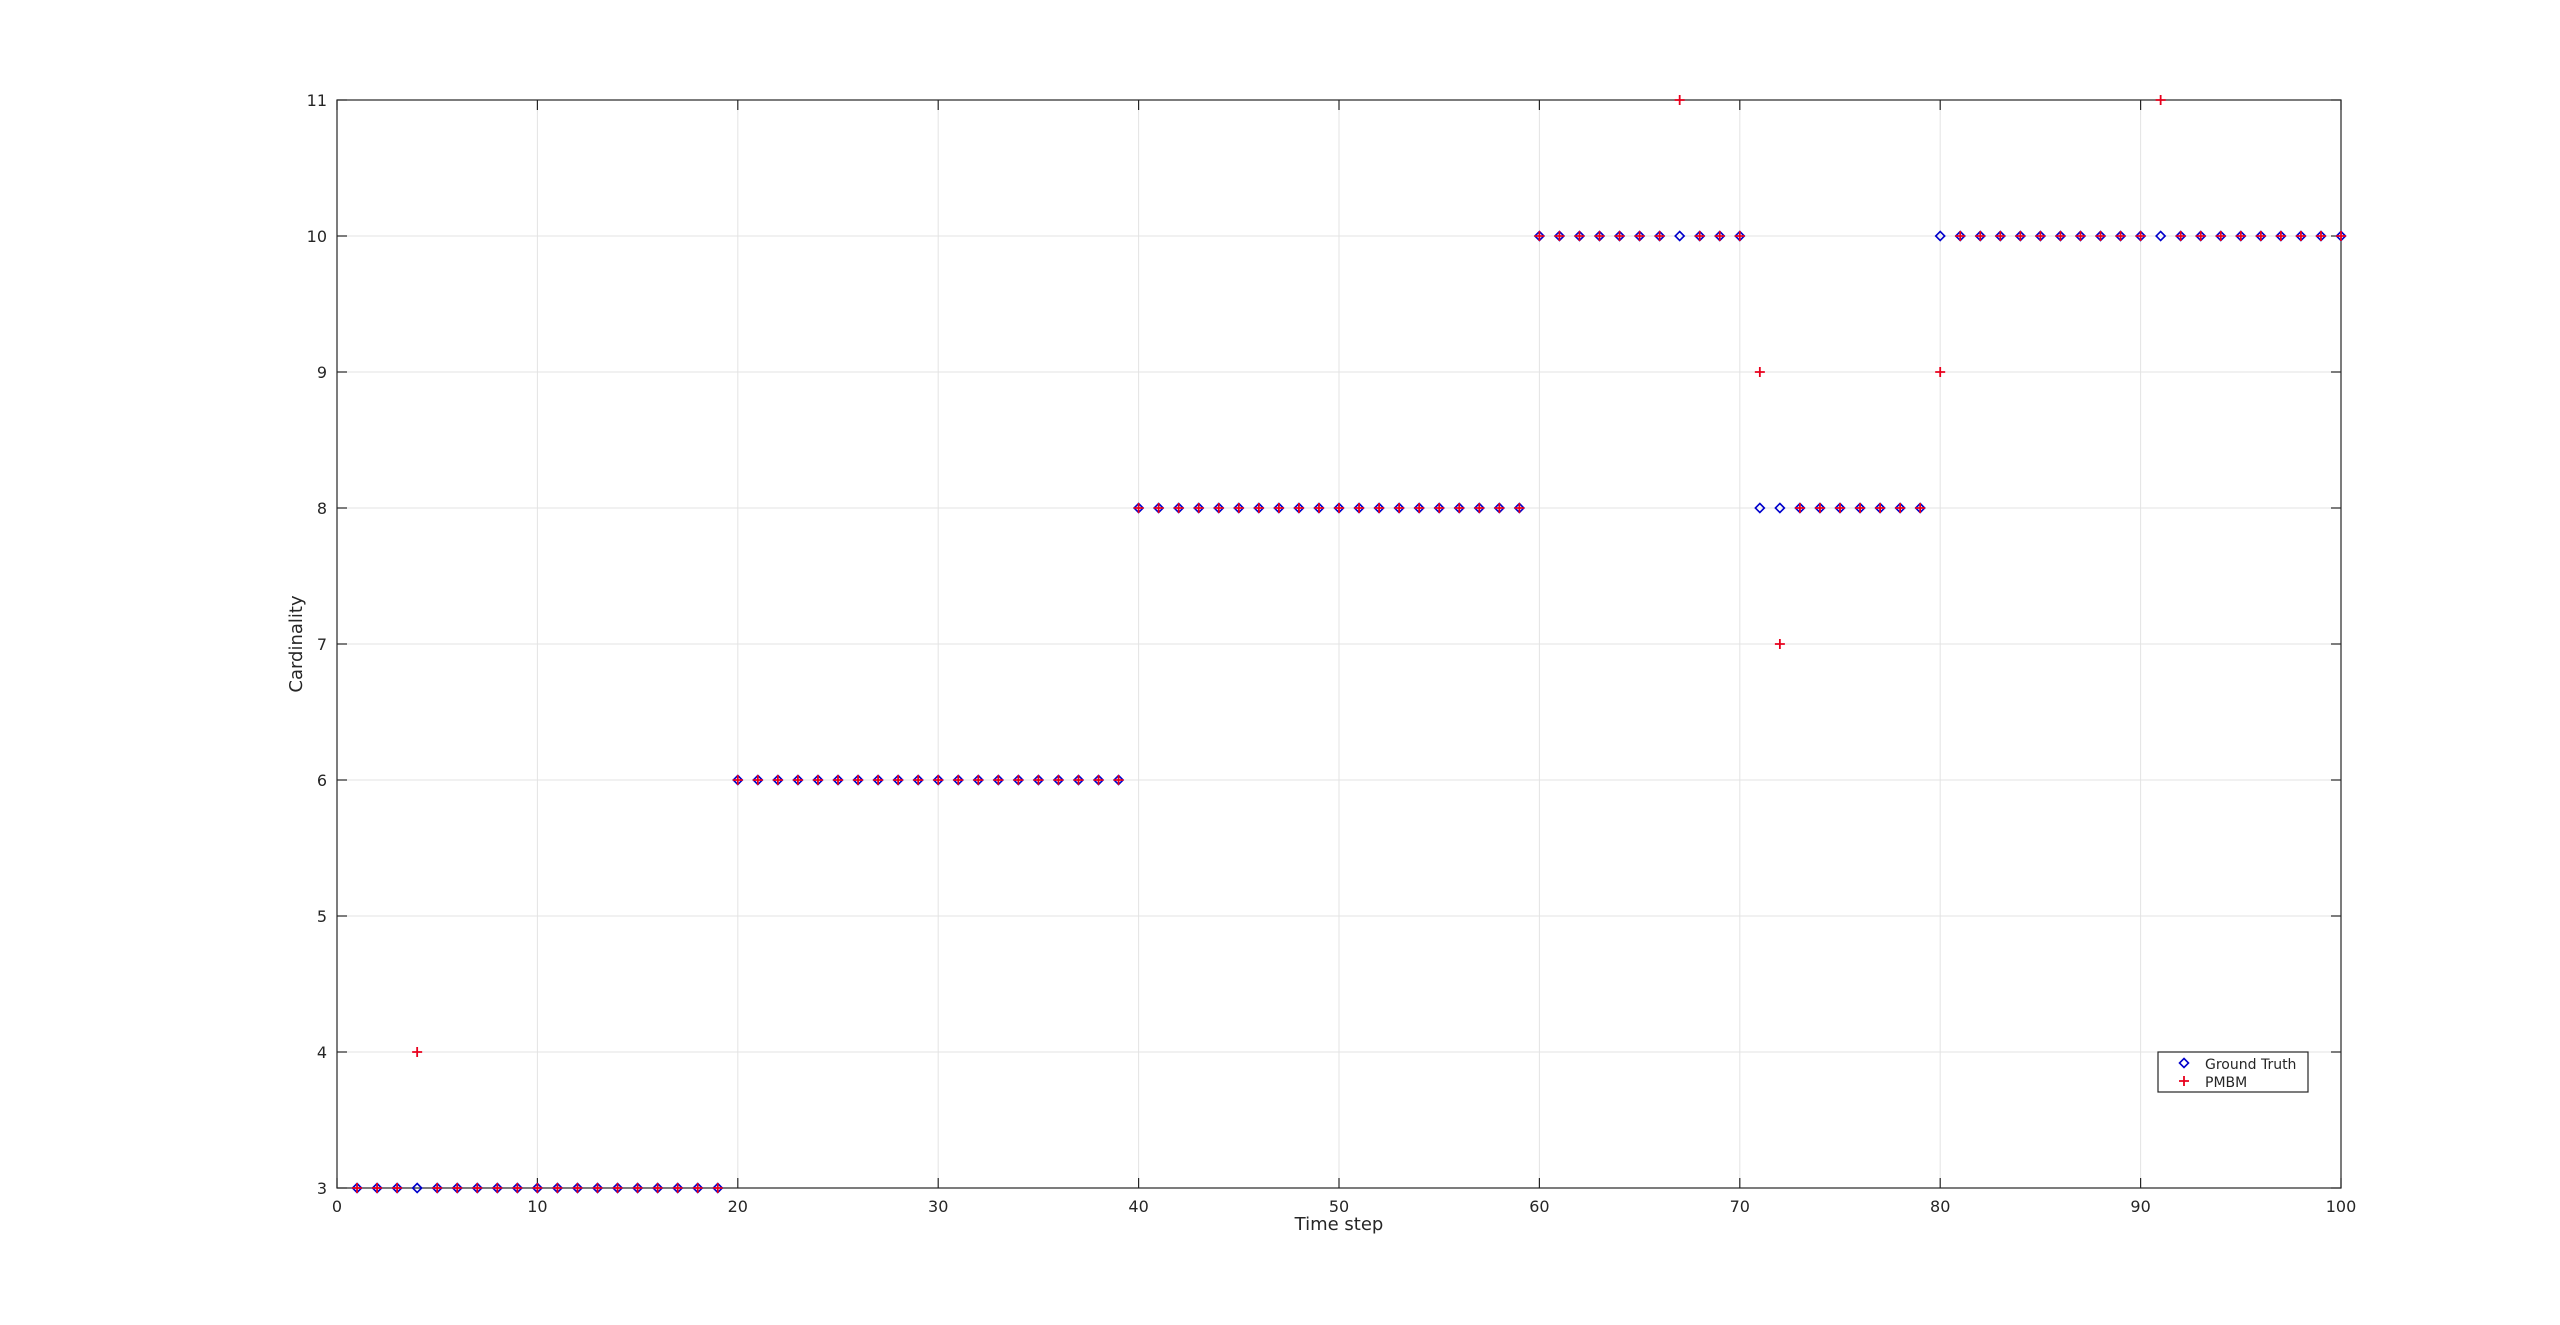 The height and width of the screenshot is (1325, 2560). What do you see at coordinates (322, 1188) in the screenshot?
I see `y-tick-label: 3` at bounding box center [322, 1188].